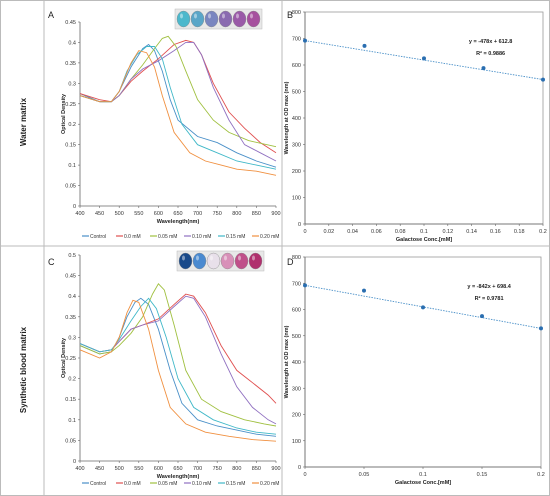  What do you see at coordinates (296, 258) in the screenshot?
I see `y-tick-label: 800` at bounding box center [296, 258].